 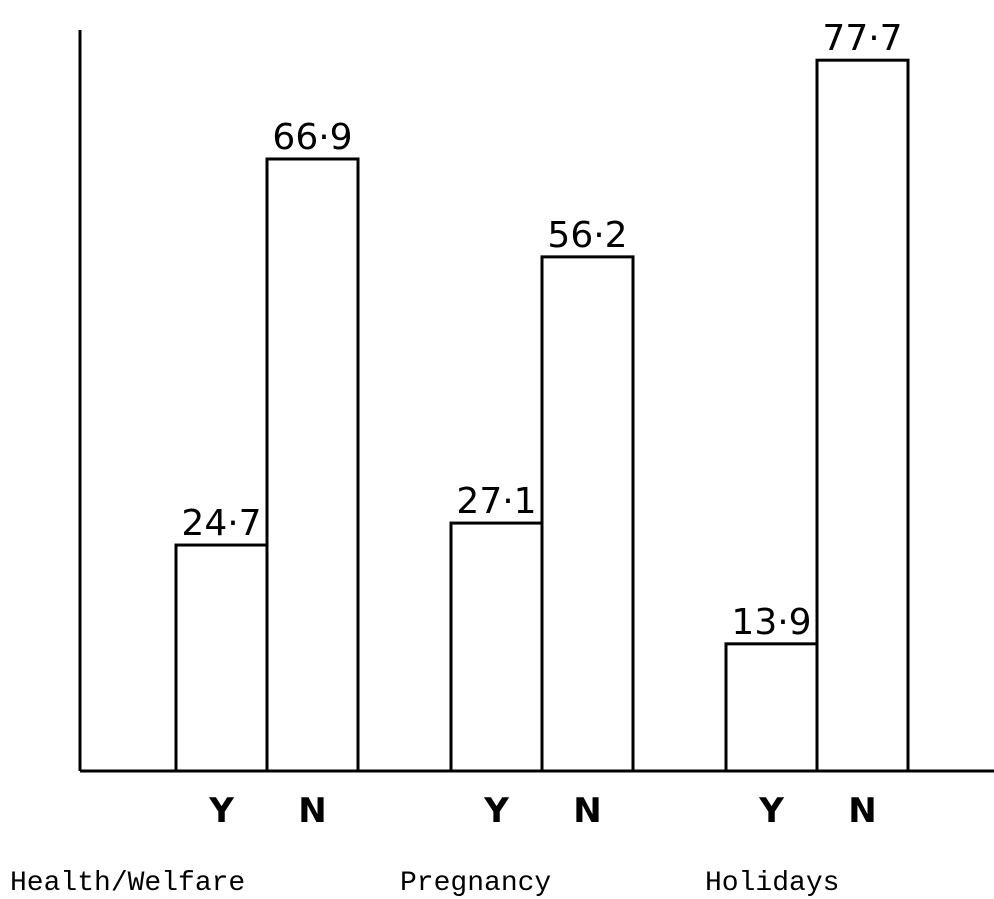 What do you see at coordinates (221, 523) in the screenshot?
I see `data-label: 24·7` at bounding box center [221, 523].